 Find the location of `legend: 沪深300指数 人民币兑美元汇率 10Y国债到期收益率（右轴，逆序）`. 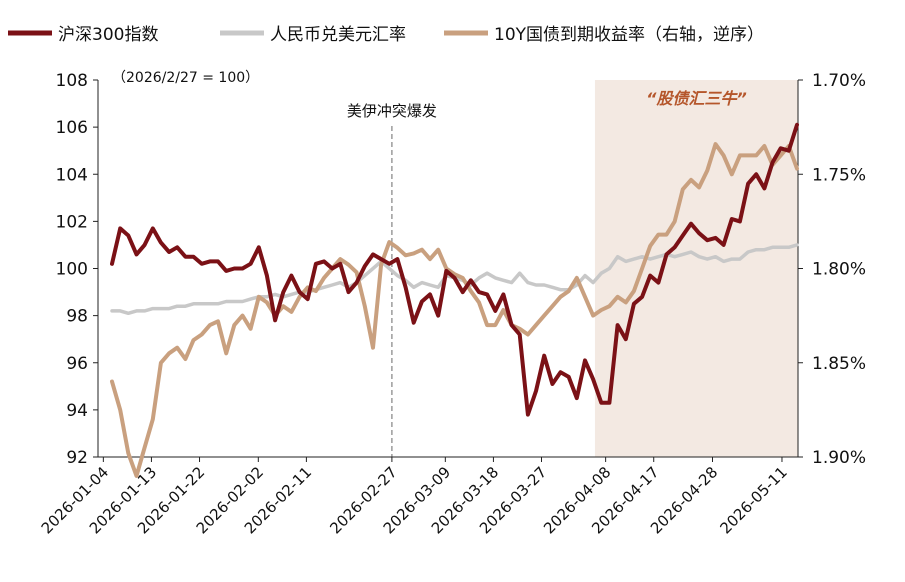

legend: 沪深300指数 人民币兑美元汇率 10Y国债到期收益率（右轴，逆序） is located at coordinates (386, 35).